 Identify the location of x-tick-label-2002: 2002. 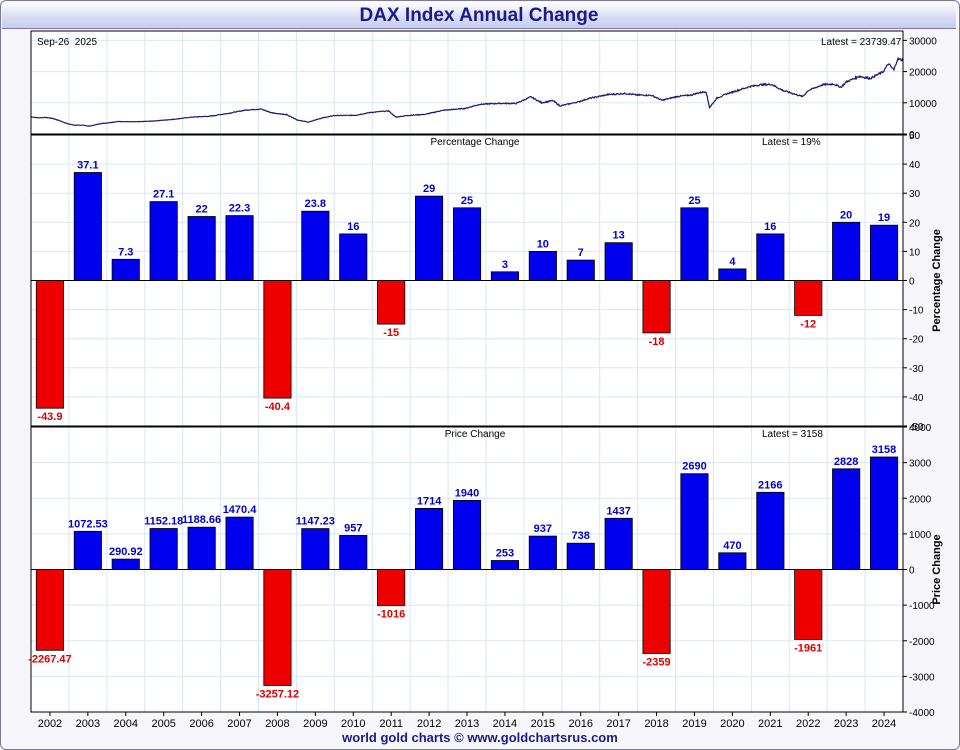
(50, 724).